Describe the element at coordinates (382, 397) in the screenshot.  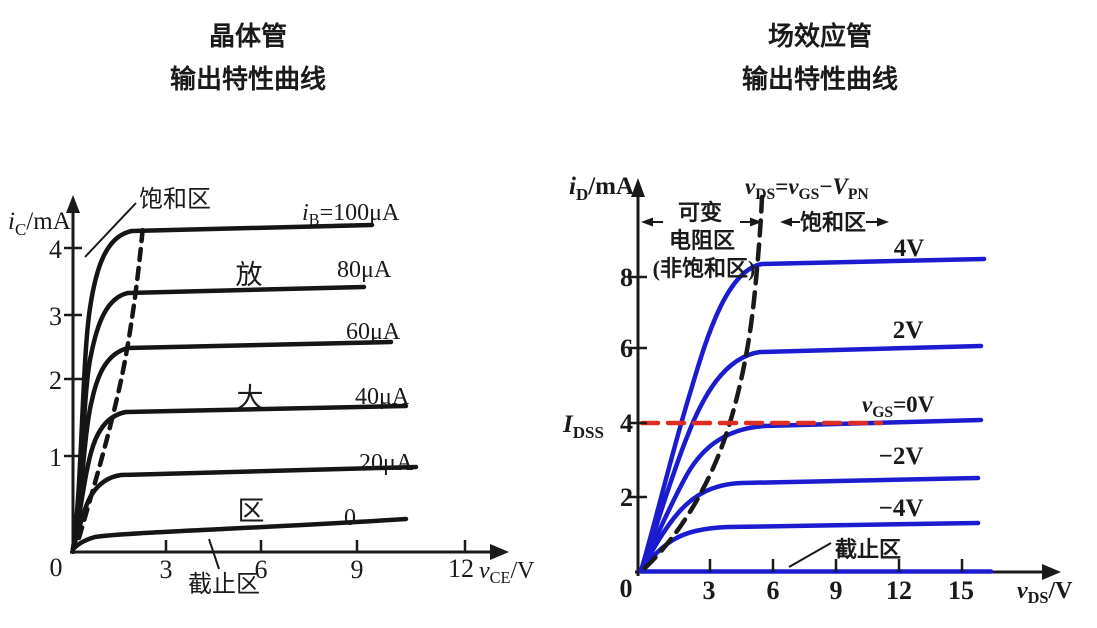
I see `bjt-curve-label-40uA: 40μA` at that location.